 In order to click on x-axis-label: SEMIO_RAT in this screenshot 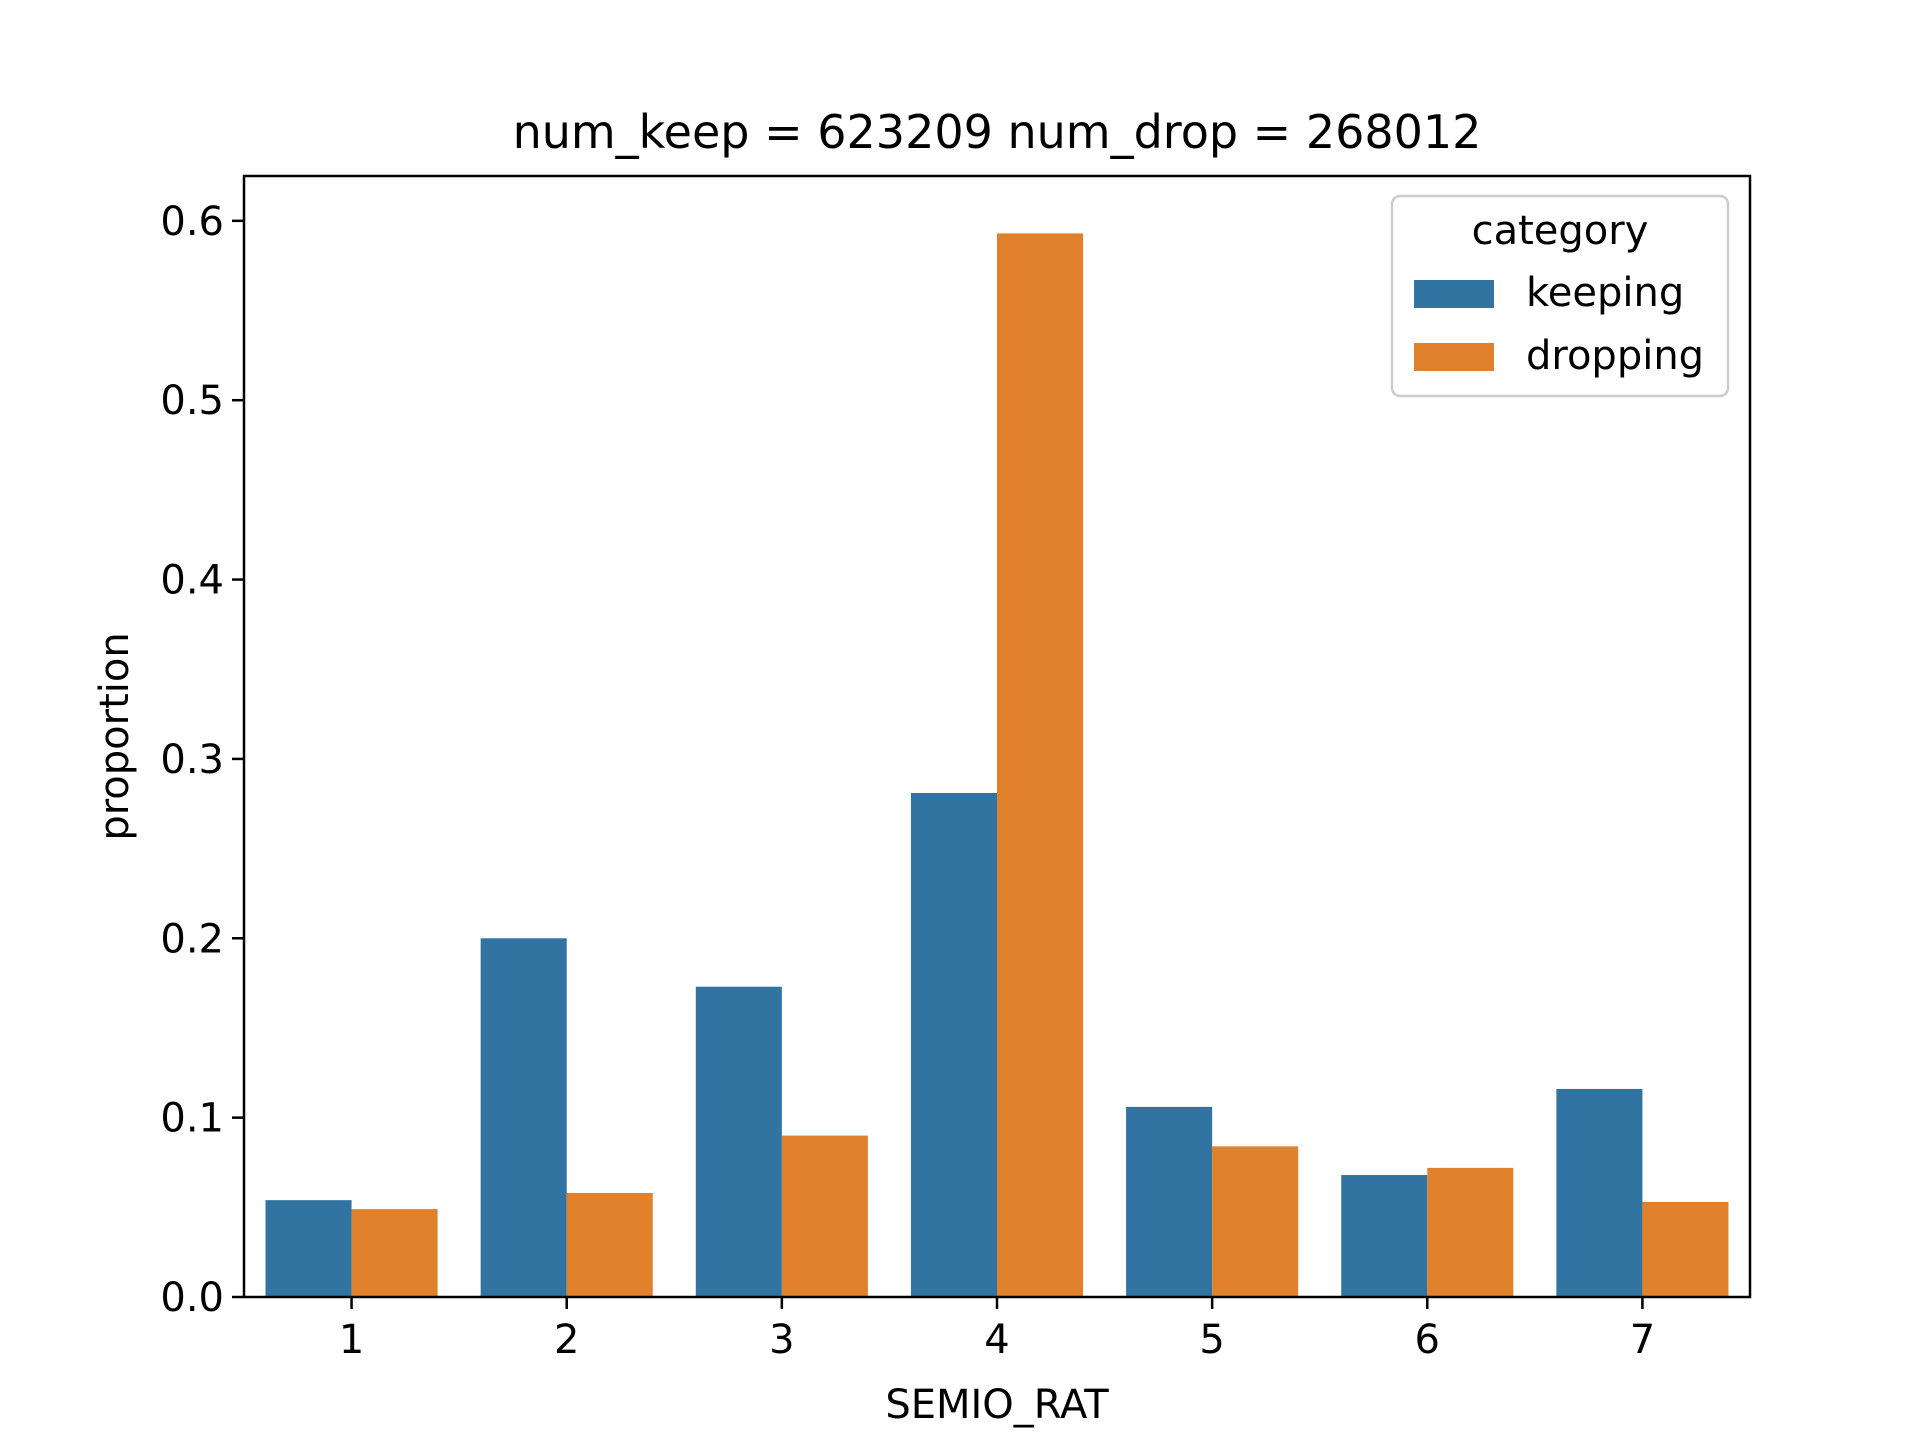, I will do `click(997, 1405)`.